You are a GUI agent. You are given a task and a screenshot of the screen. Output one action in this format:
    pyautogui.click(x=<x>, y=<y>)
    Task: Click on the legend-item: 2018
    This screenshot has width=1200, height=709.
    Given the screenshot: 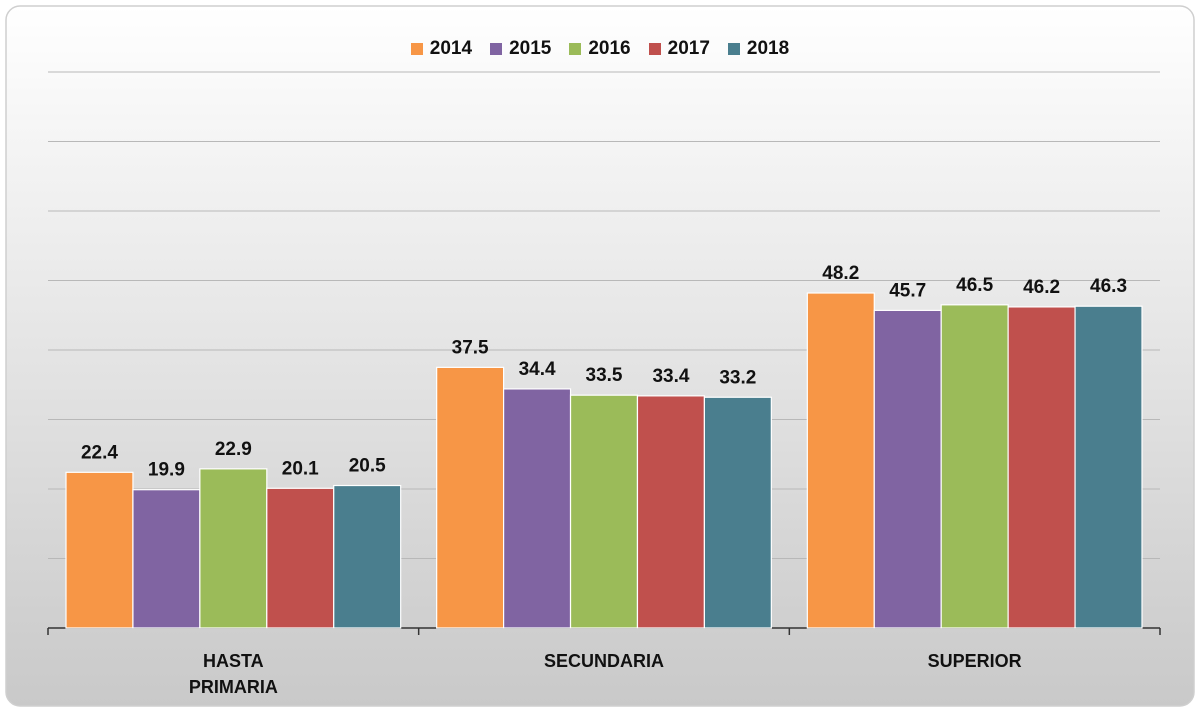 What is the action you would take?
    pyautogui.click(x=758, y=49)
    